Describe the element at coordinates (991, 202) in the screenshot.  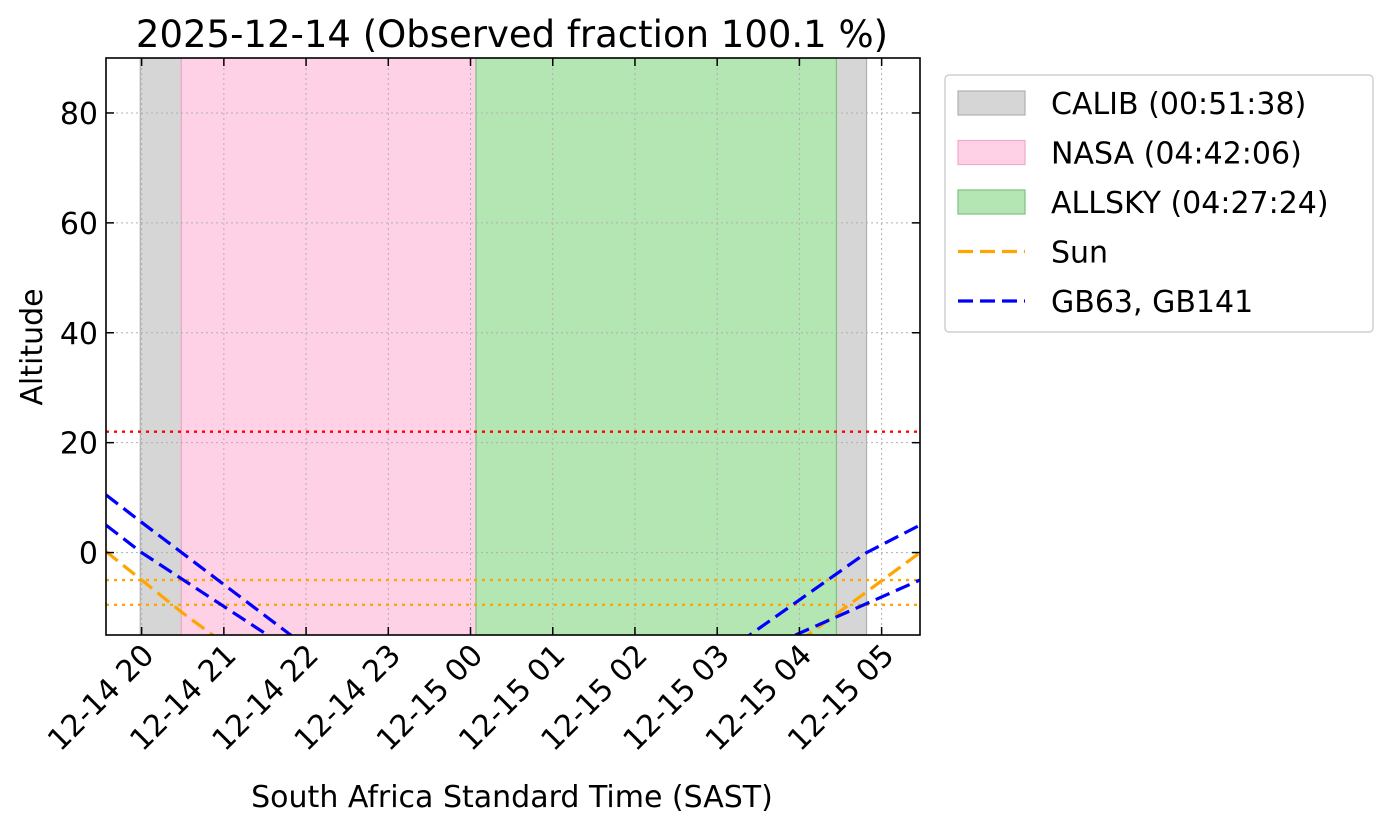
I see `legend-swatch-allsky` at that location.